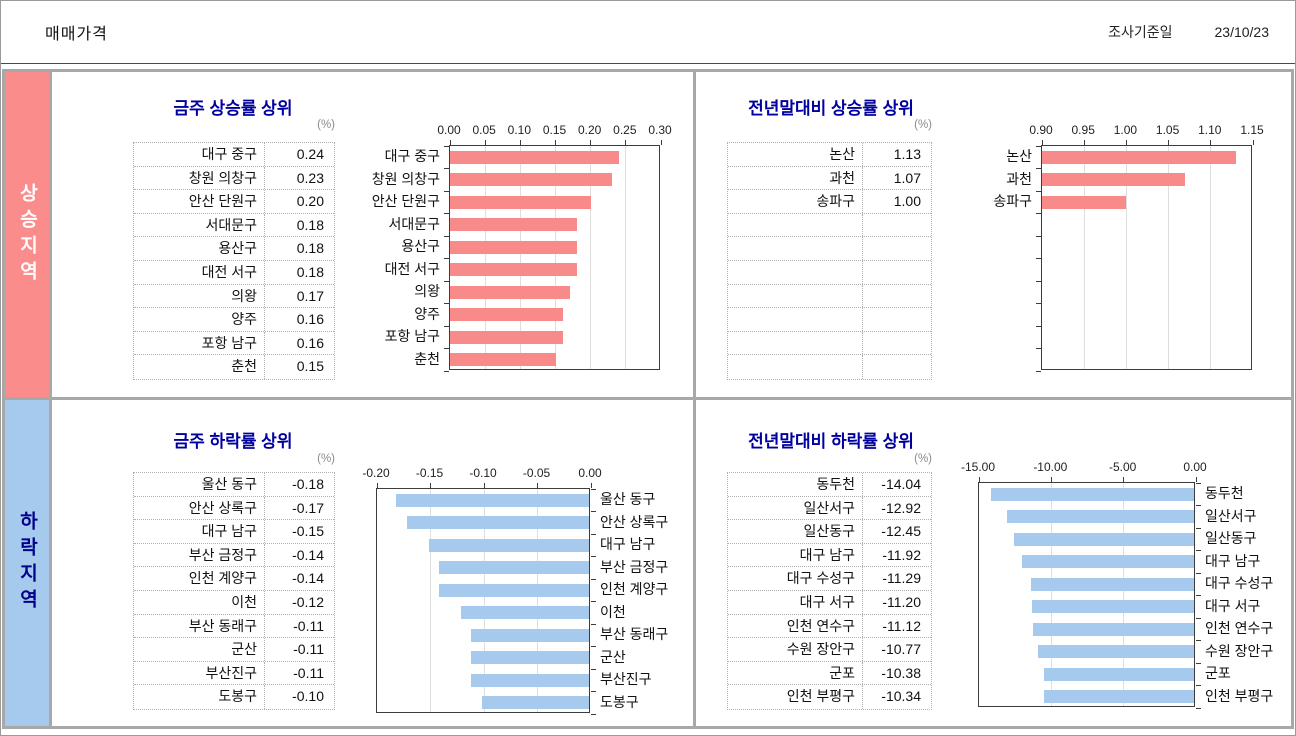 This screenshot has height=736, width=1296. I want to click on category-label: 수원 장안구, so click(1239, 650).